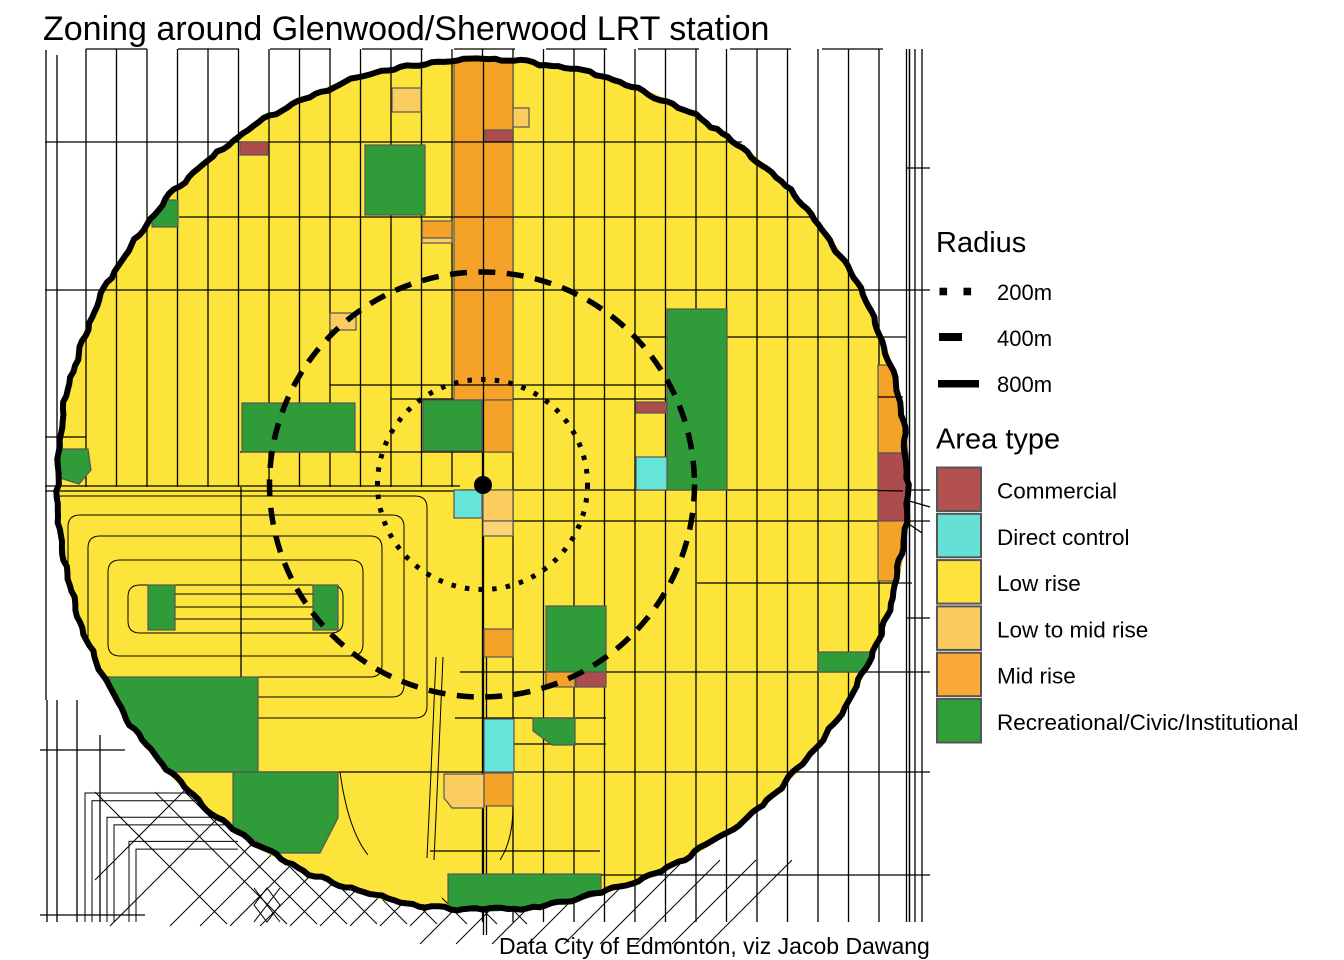 The image size is (1344, 960). I want to click on svg-text: Low rise, so click(1039, 583).